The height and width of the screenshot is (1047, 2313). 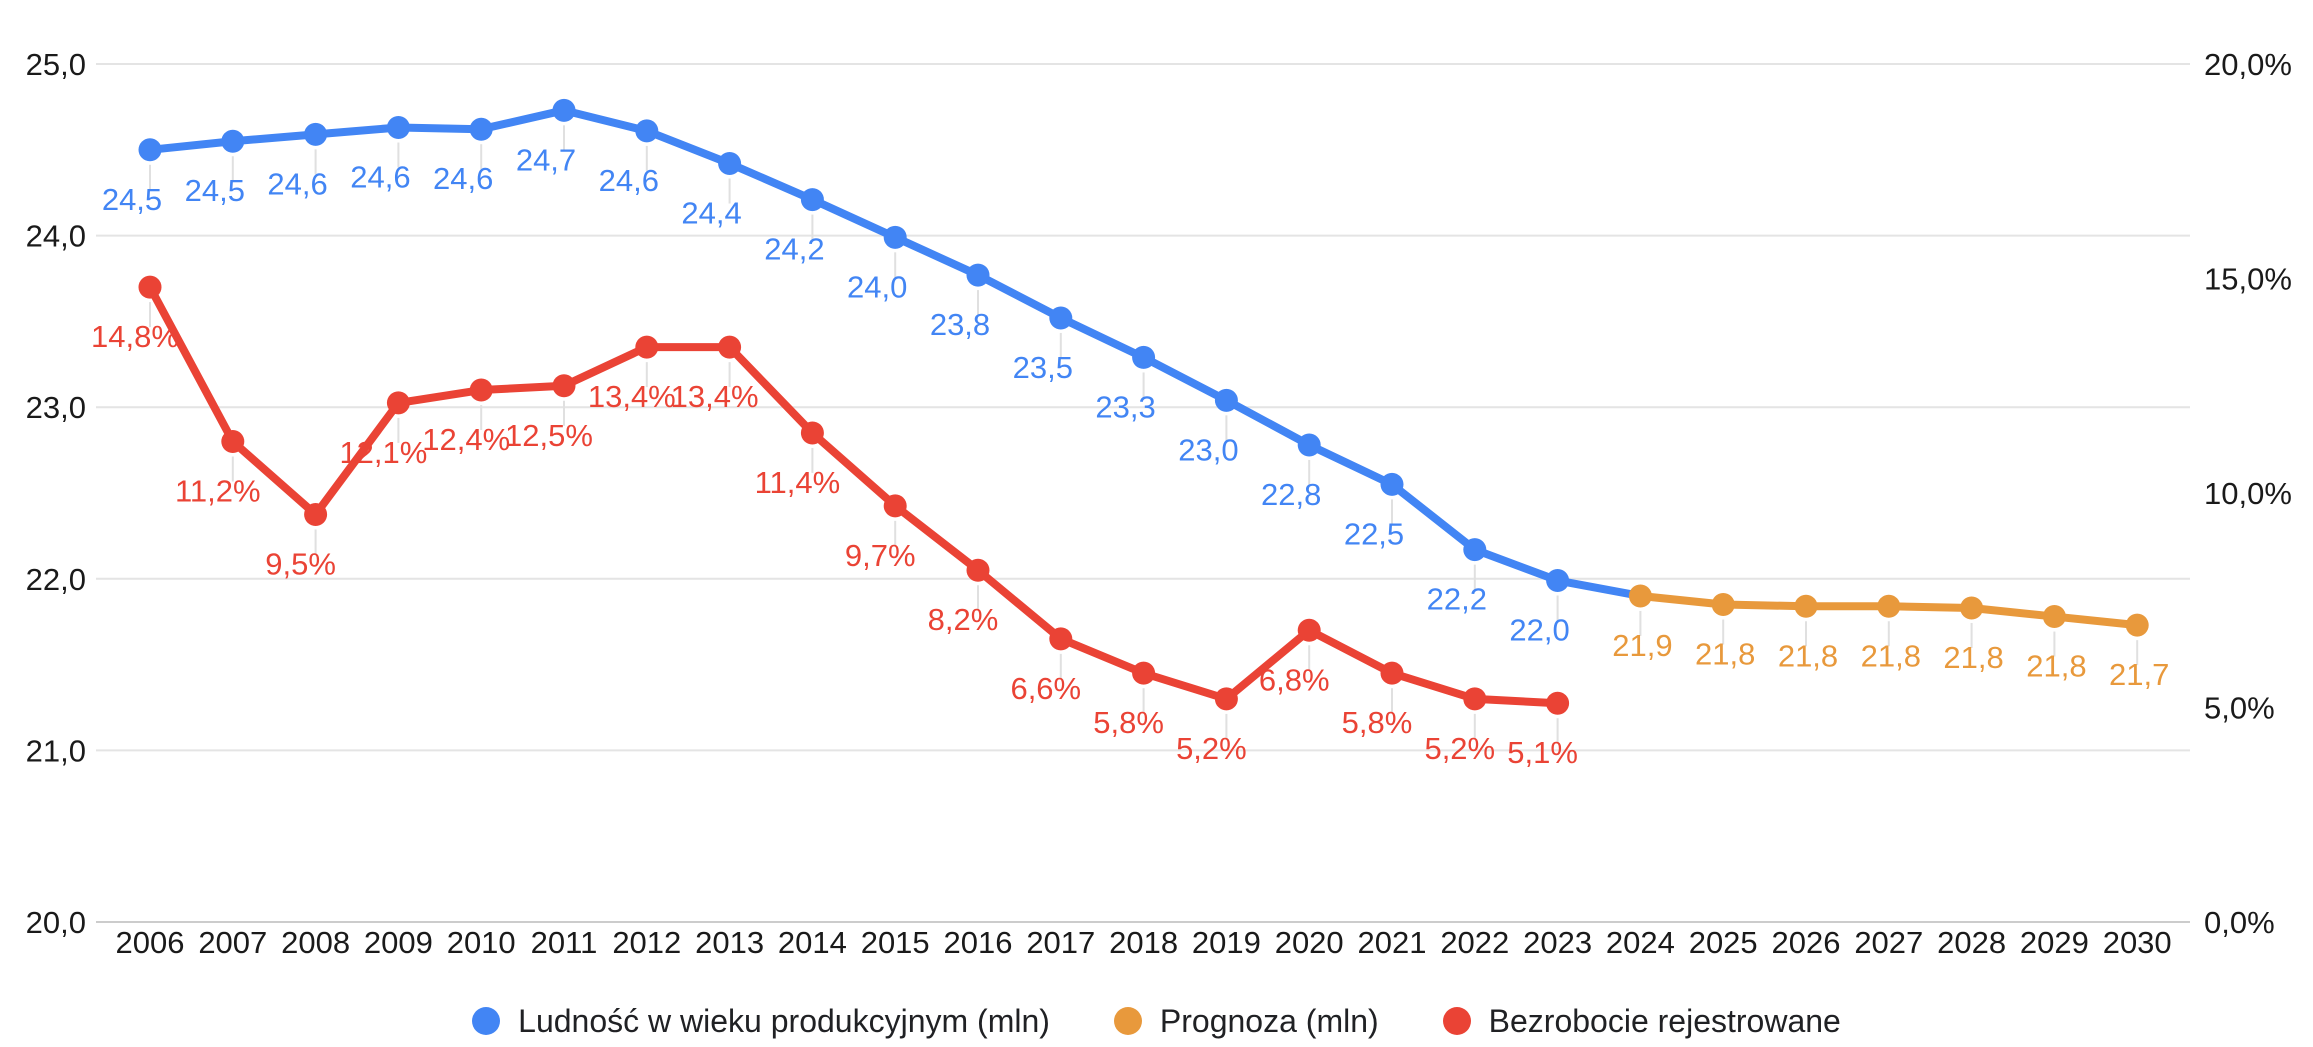 I want to click on left-axis-tick-label: 24,0, so click(x=56, y=236).